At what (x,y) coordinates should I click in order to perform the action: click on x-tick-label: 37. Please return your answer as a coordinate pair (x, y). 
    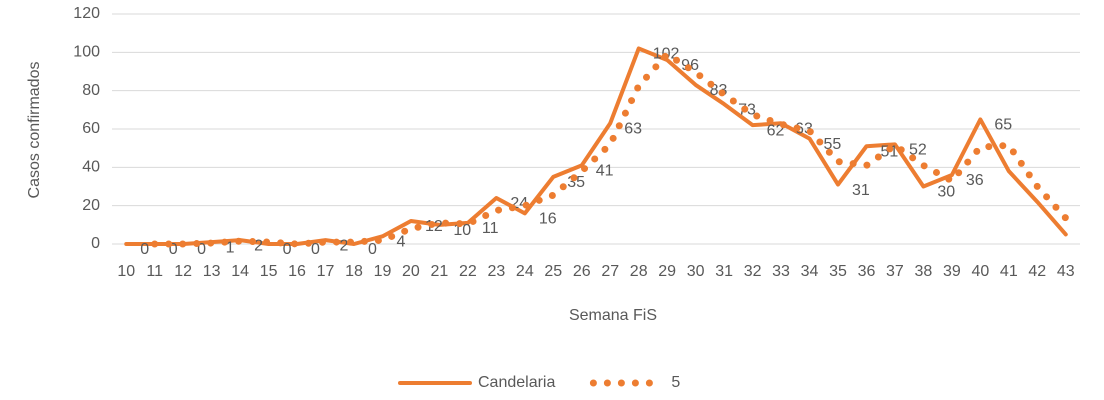
    Looking at the image, I should click on (895, 271).